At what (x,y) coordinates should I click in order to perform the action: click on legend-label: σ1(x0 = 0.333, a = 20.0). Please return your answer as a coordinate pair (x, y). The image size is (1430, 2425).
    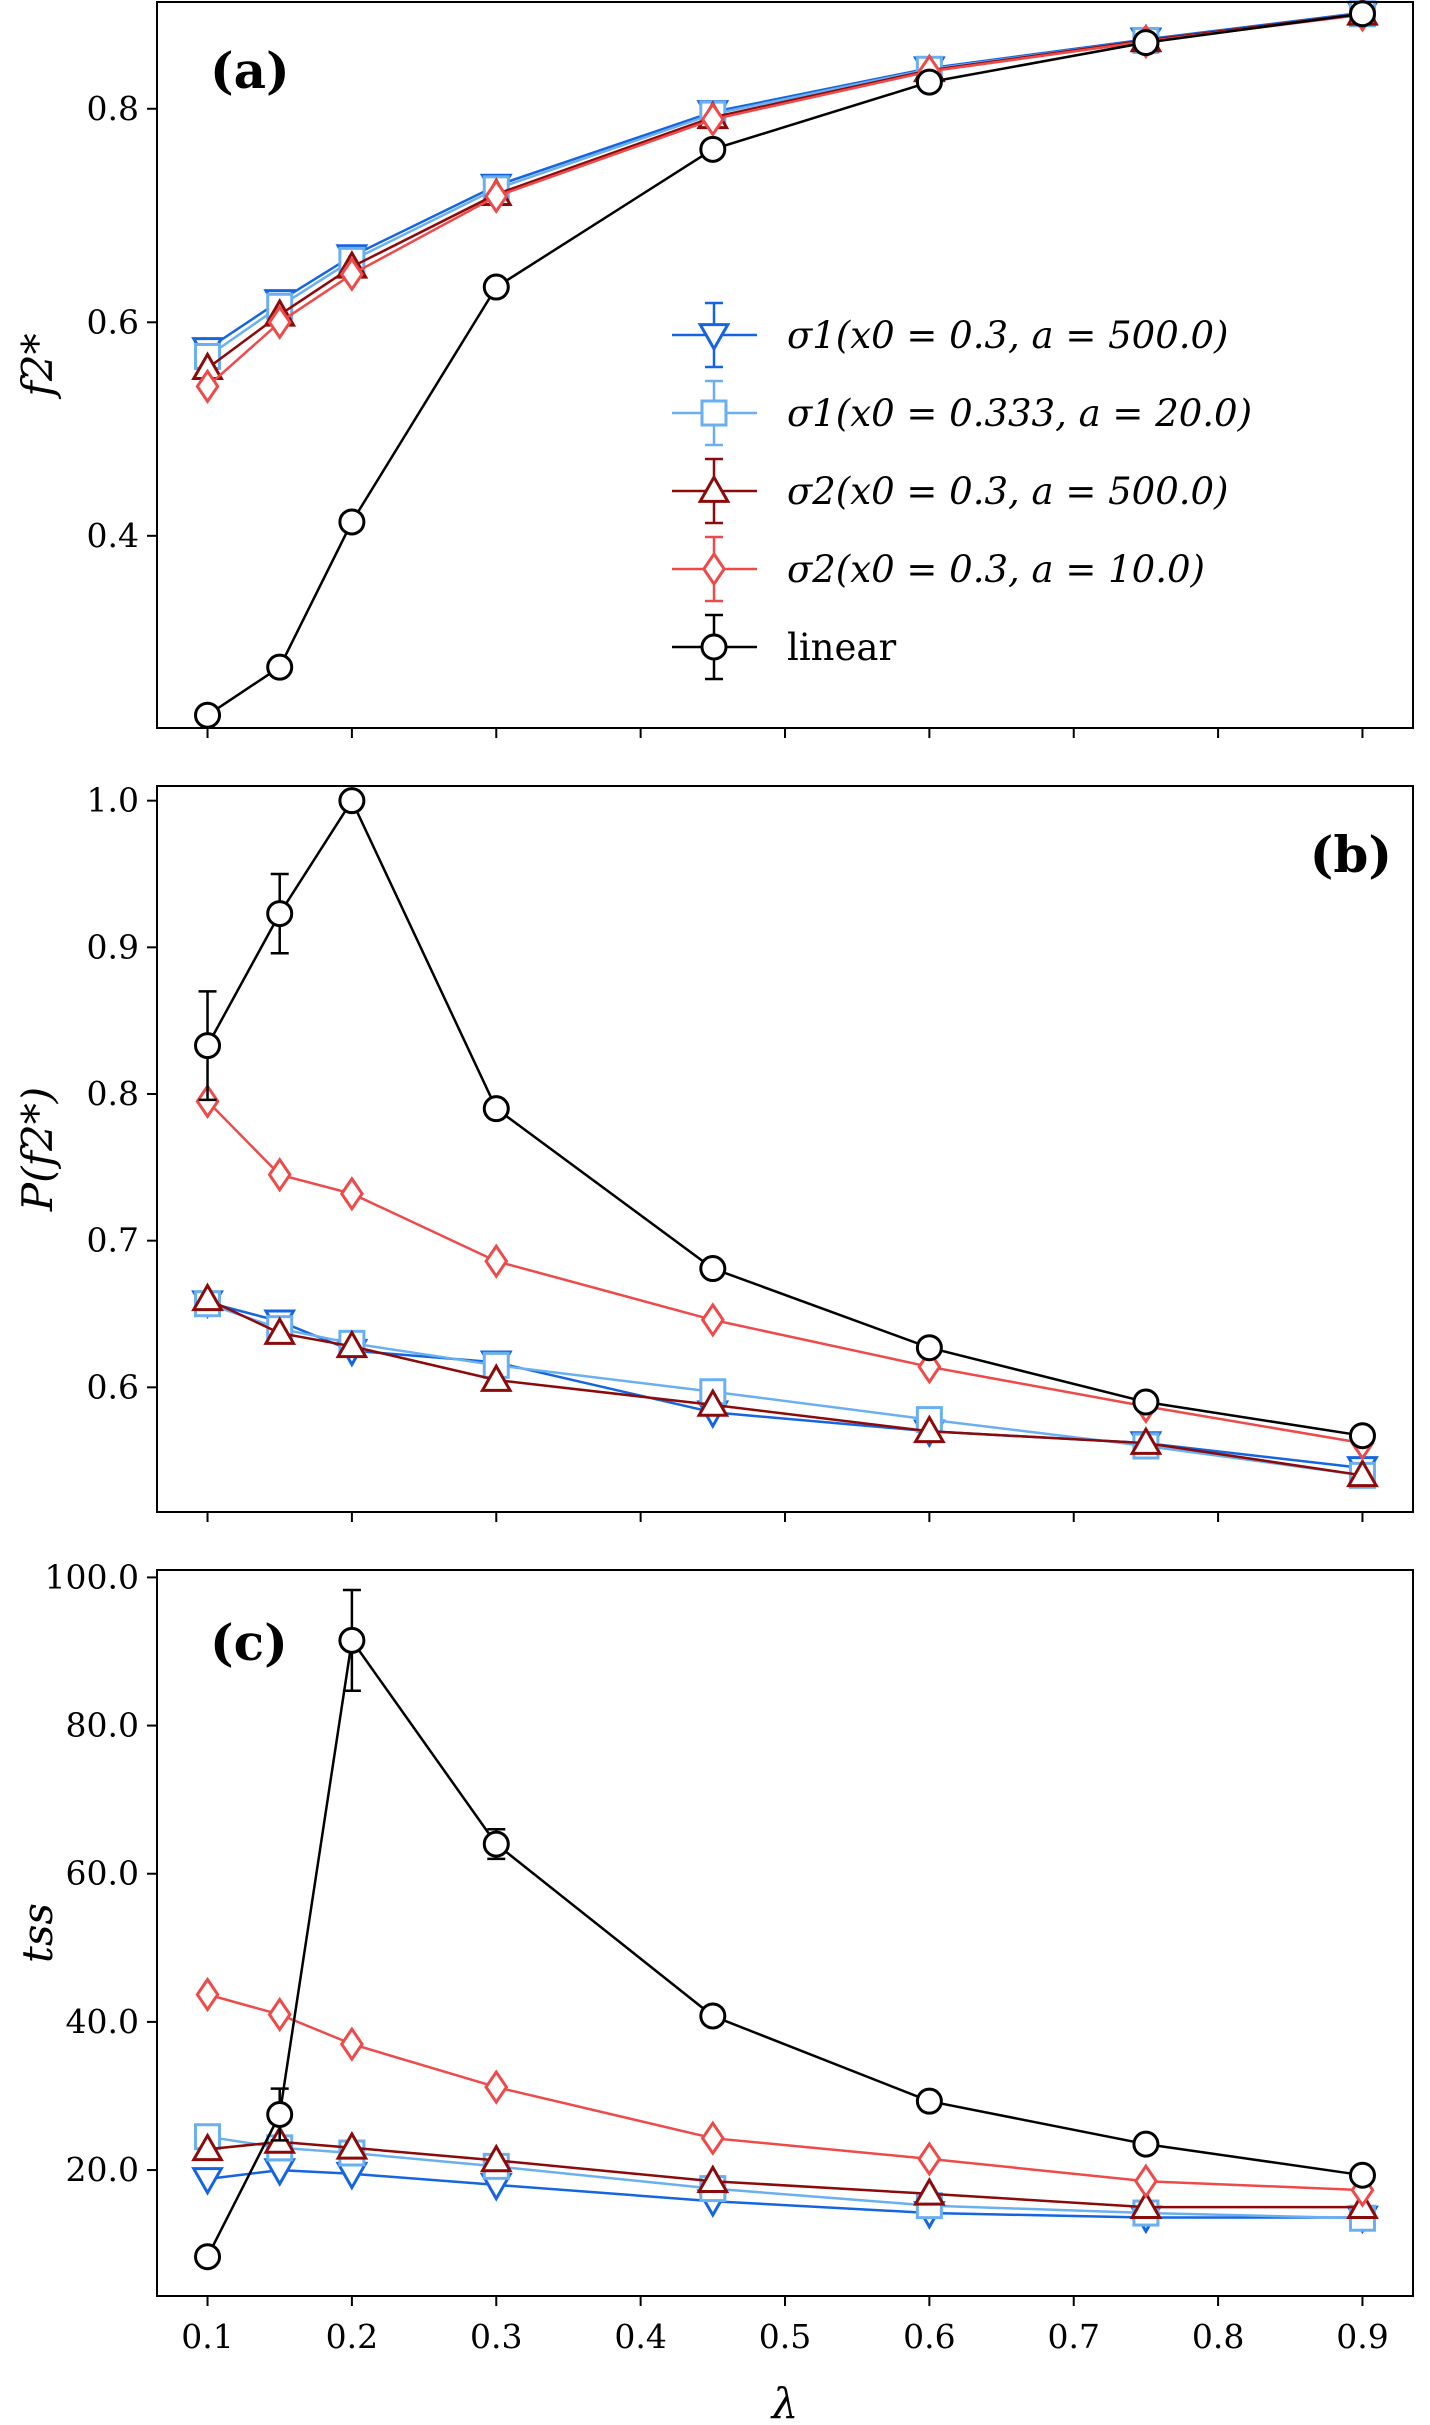
    Looking at the image, I should click on (1019, 413).